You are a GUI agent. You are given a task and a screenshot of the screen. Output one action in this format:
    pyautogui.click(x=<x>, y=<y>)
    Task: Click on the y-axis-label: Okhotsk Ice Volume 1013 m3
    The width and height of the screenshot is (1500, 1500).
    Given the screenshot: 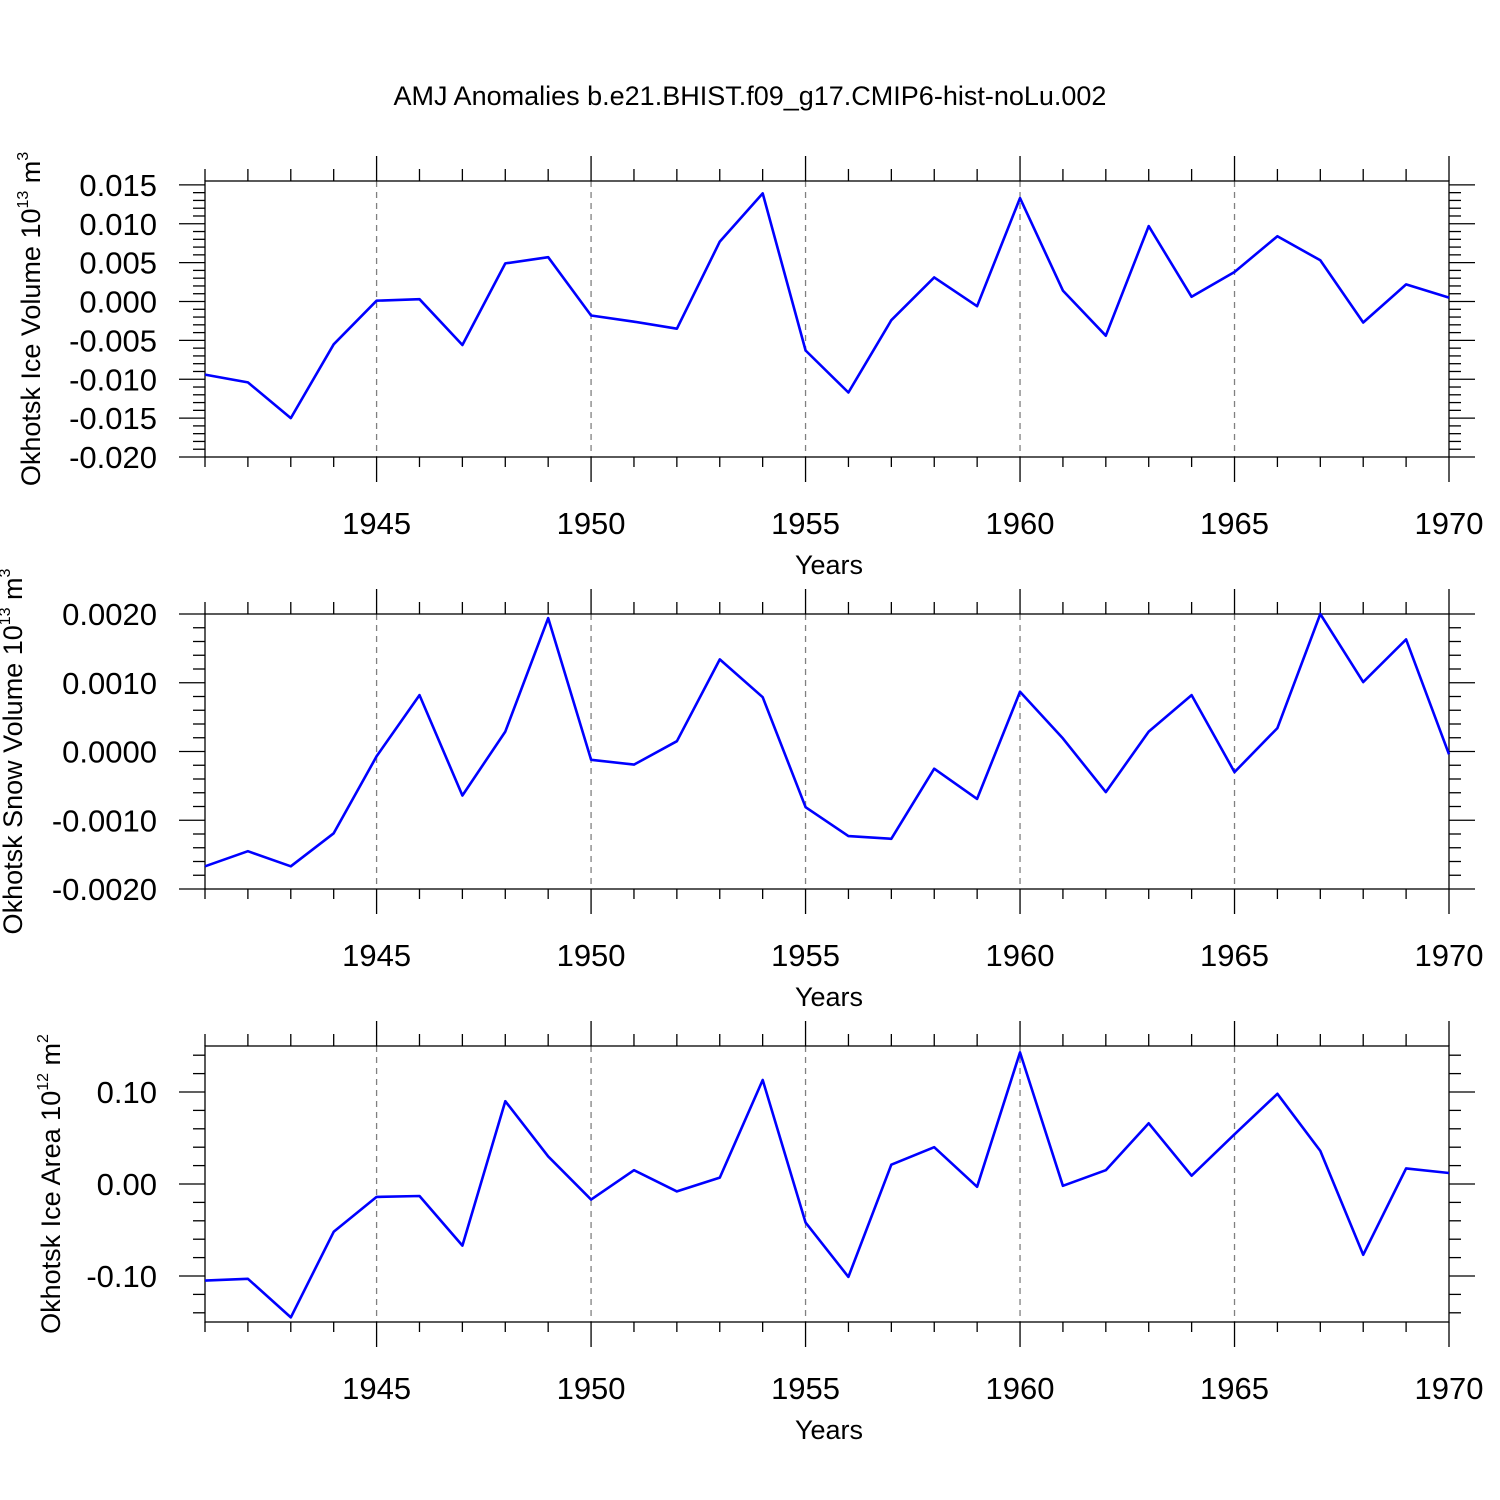 What is the action you would take?
    pyautogui.click(x=30, y=319)
    